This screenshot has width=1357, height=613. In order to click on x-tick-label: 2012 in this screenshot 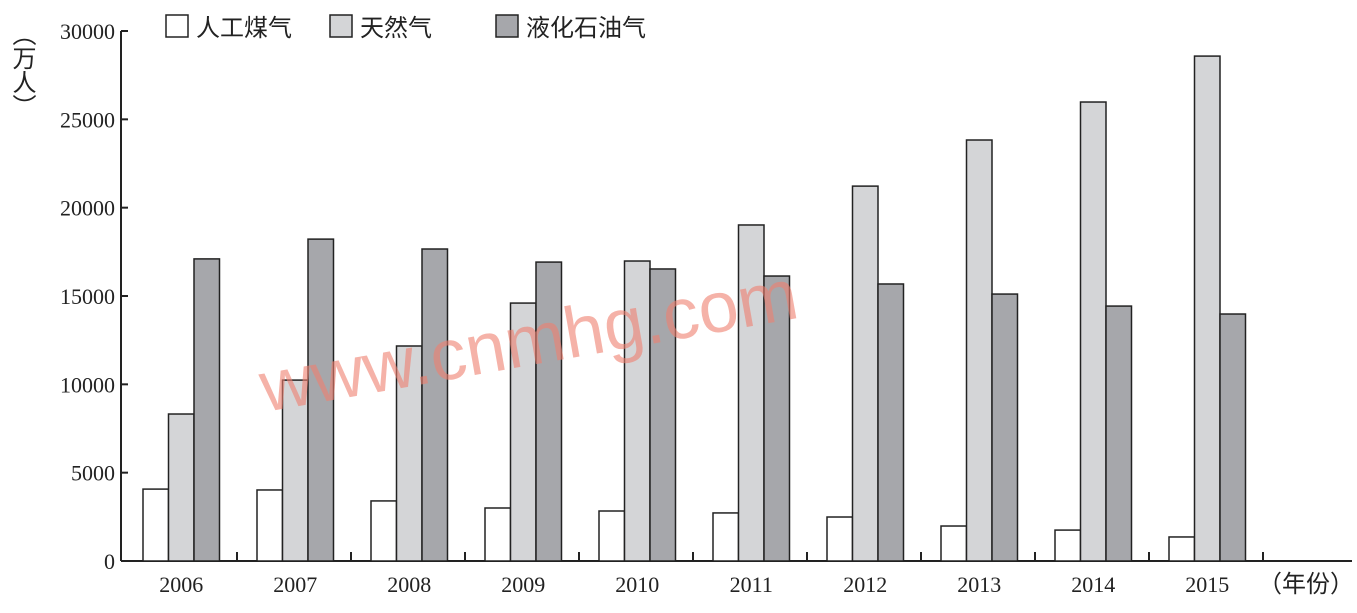, I will do `click(865, 584)`.